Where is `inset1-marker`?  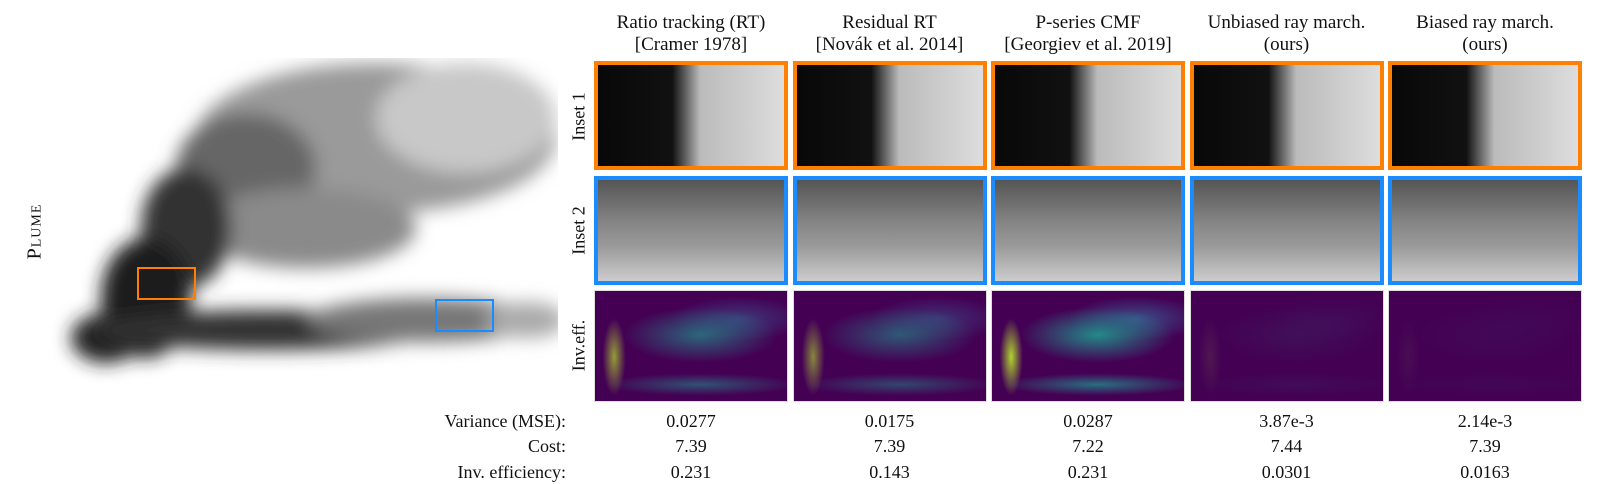
inset1-marker is located at coordinates (166, 283).